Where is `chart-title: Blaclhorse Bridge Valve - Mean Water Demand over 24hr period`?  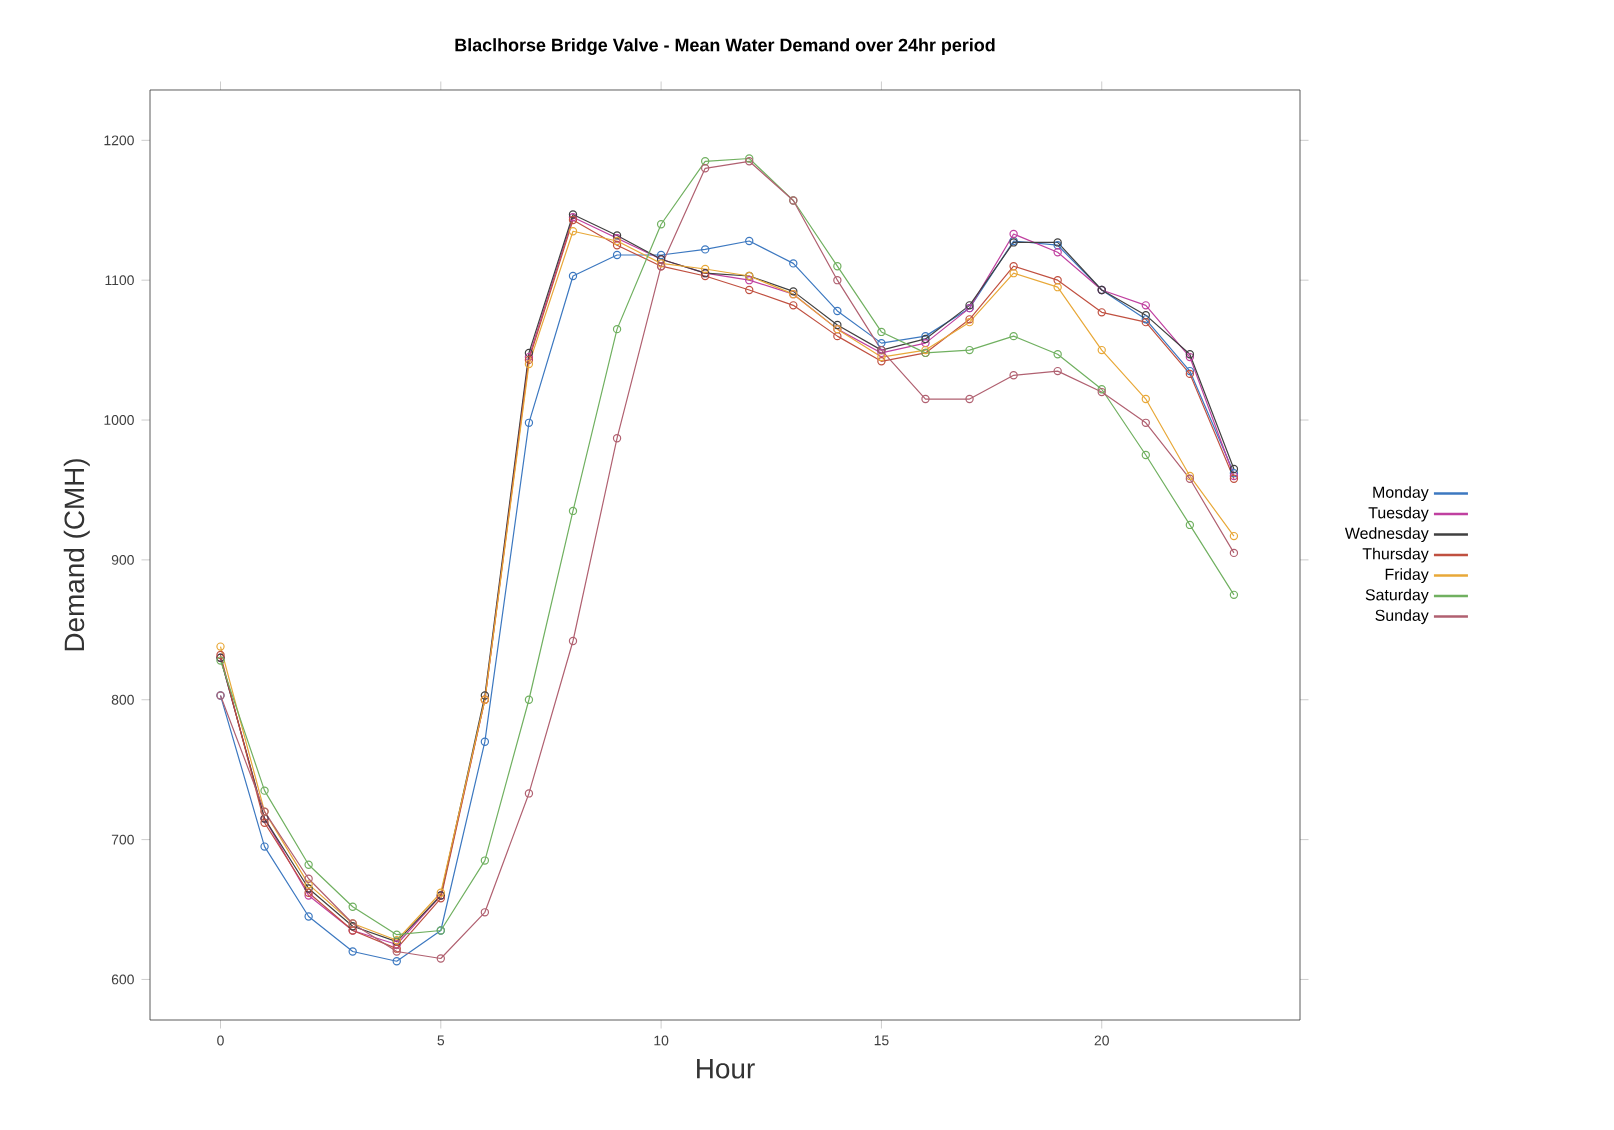
chart-title: Blaclhorse Bridge Valve - Mean Water Demand over 24hr period is located at coordinates (725, 46).